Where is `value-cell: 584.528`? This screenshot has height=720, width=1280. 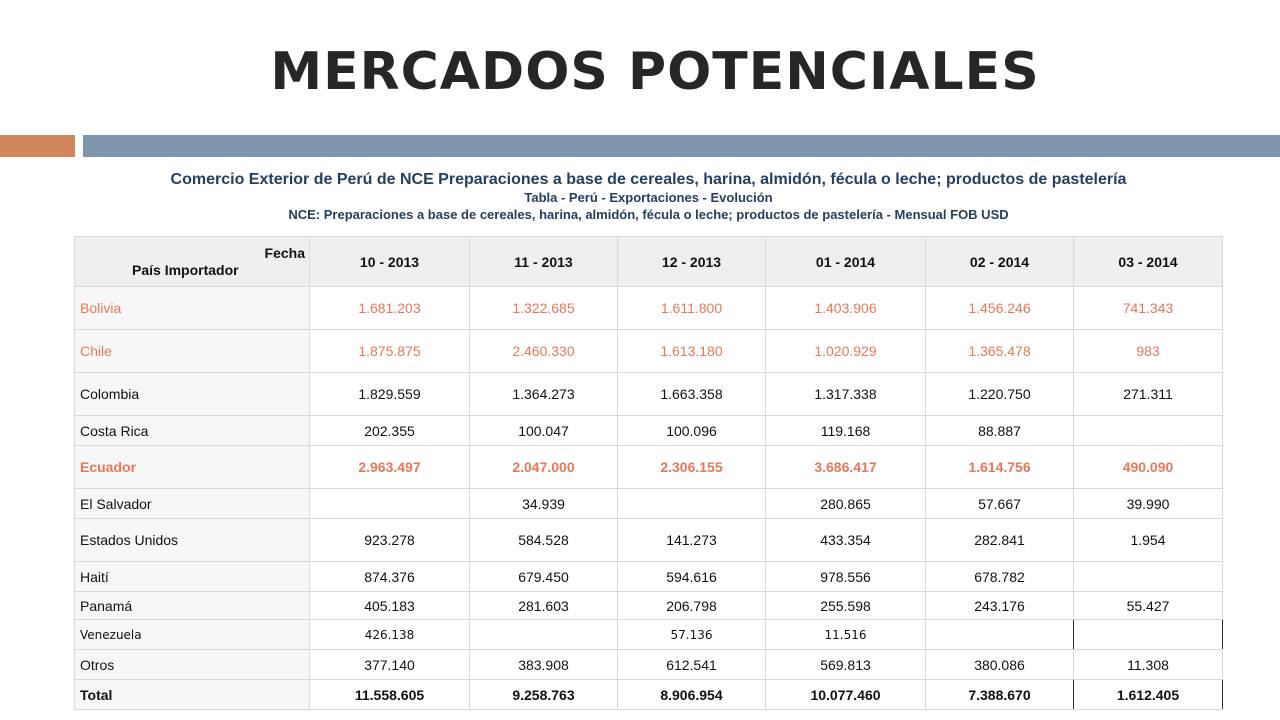 value-cell: 584.528 is located at coordinates (543, 540).